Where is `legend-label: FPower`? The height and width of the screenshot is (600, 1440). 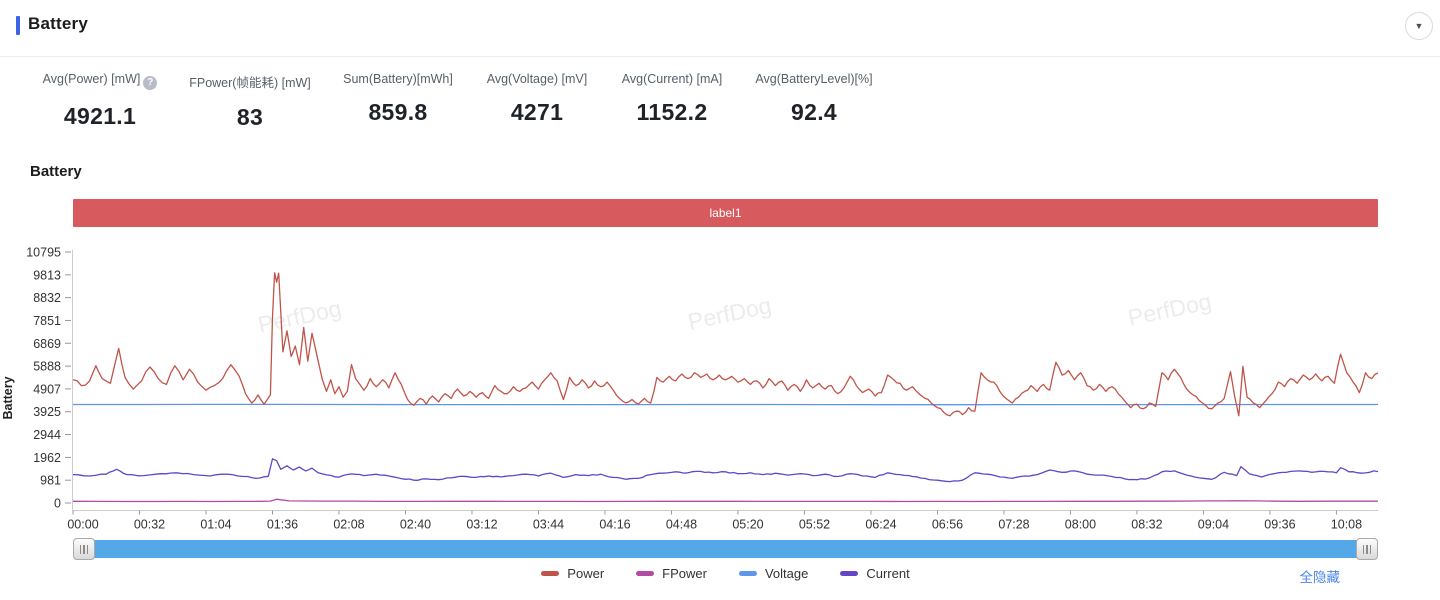 legend-label: FPower is located at coordinates (684, 573).